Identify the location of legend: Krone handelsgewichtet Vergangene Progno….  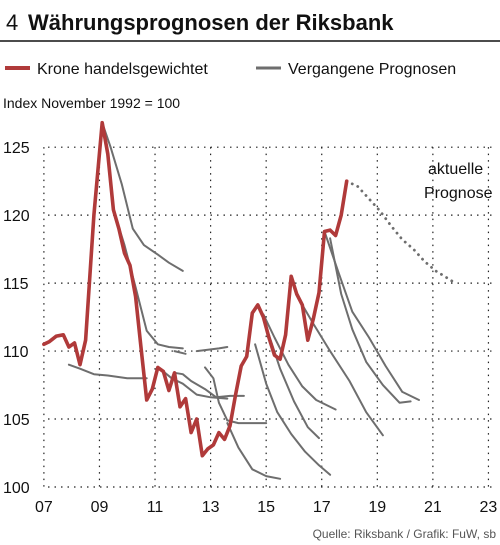
(230, 69).